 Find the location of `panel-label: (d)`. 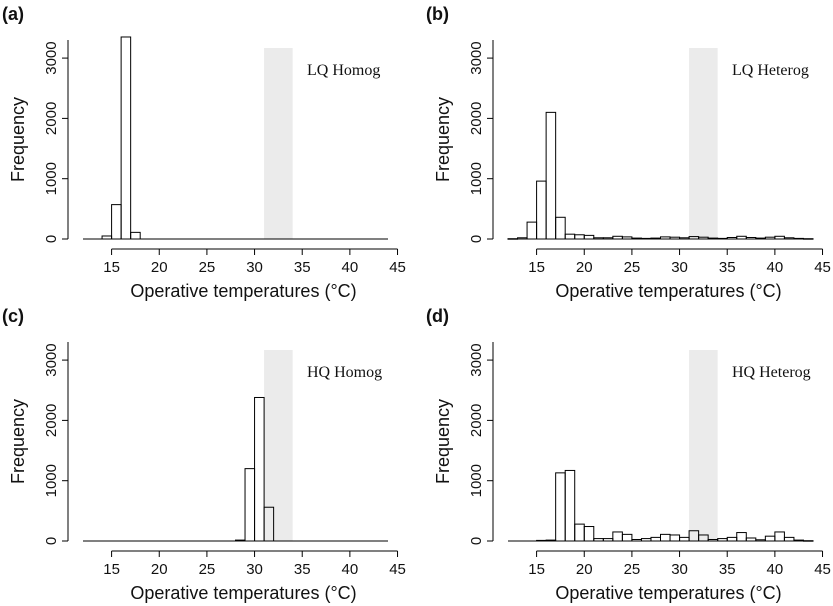

panel-label: (d) is located at coordinates (437, 316).